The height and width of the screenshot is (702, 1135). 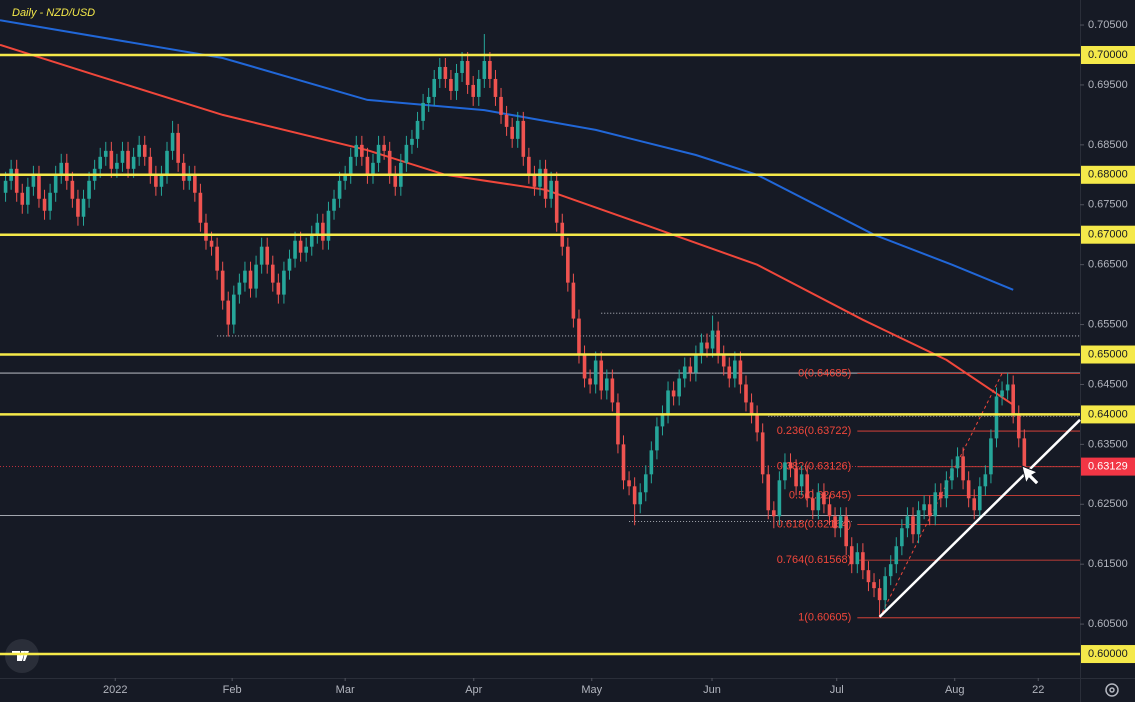 I want to click on y-tick-label: 0.64500, so click(x=1108, y=384).